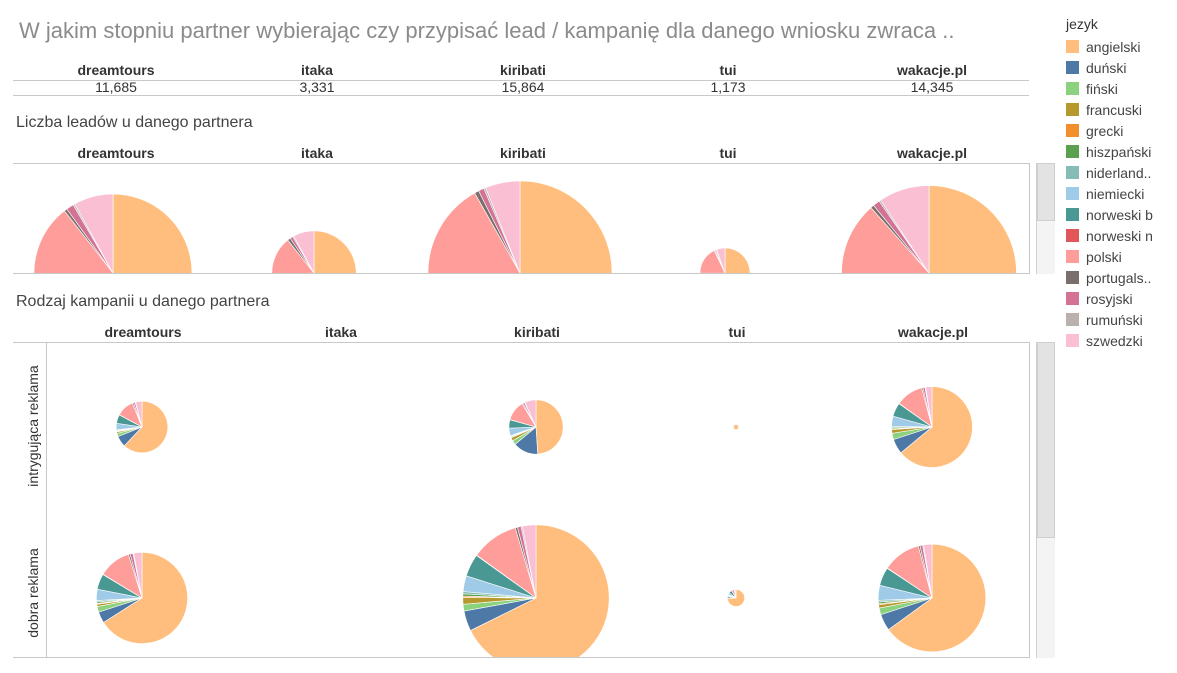 This screenshot has height=673, width=1177. Describe the element at coordinates (1102, 89) in the screenshot. I see `legend-label-2: fiński` at that location.